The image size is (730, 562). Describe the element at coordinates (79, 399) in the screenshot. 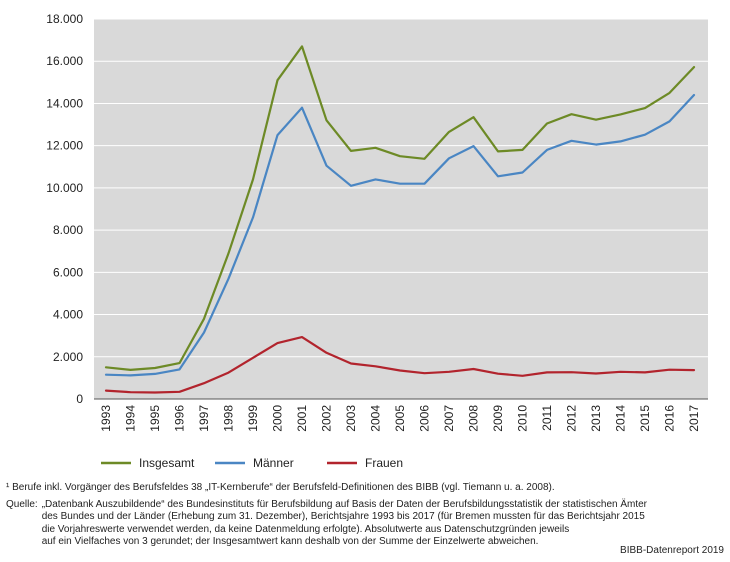

I see `y-tick-label: 0` at that location.